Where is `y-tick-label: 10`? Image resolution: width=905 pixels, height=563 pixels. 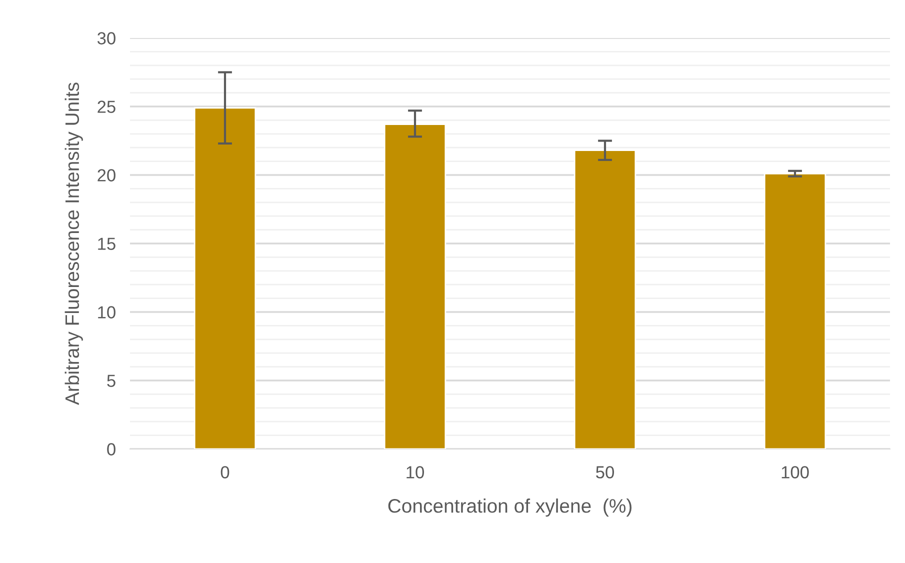
y-tick-label: 10 is located at coordinates (107, 312).